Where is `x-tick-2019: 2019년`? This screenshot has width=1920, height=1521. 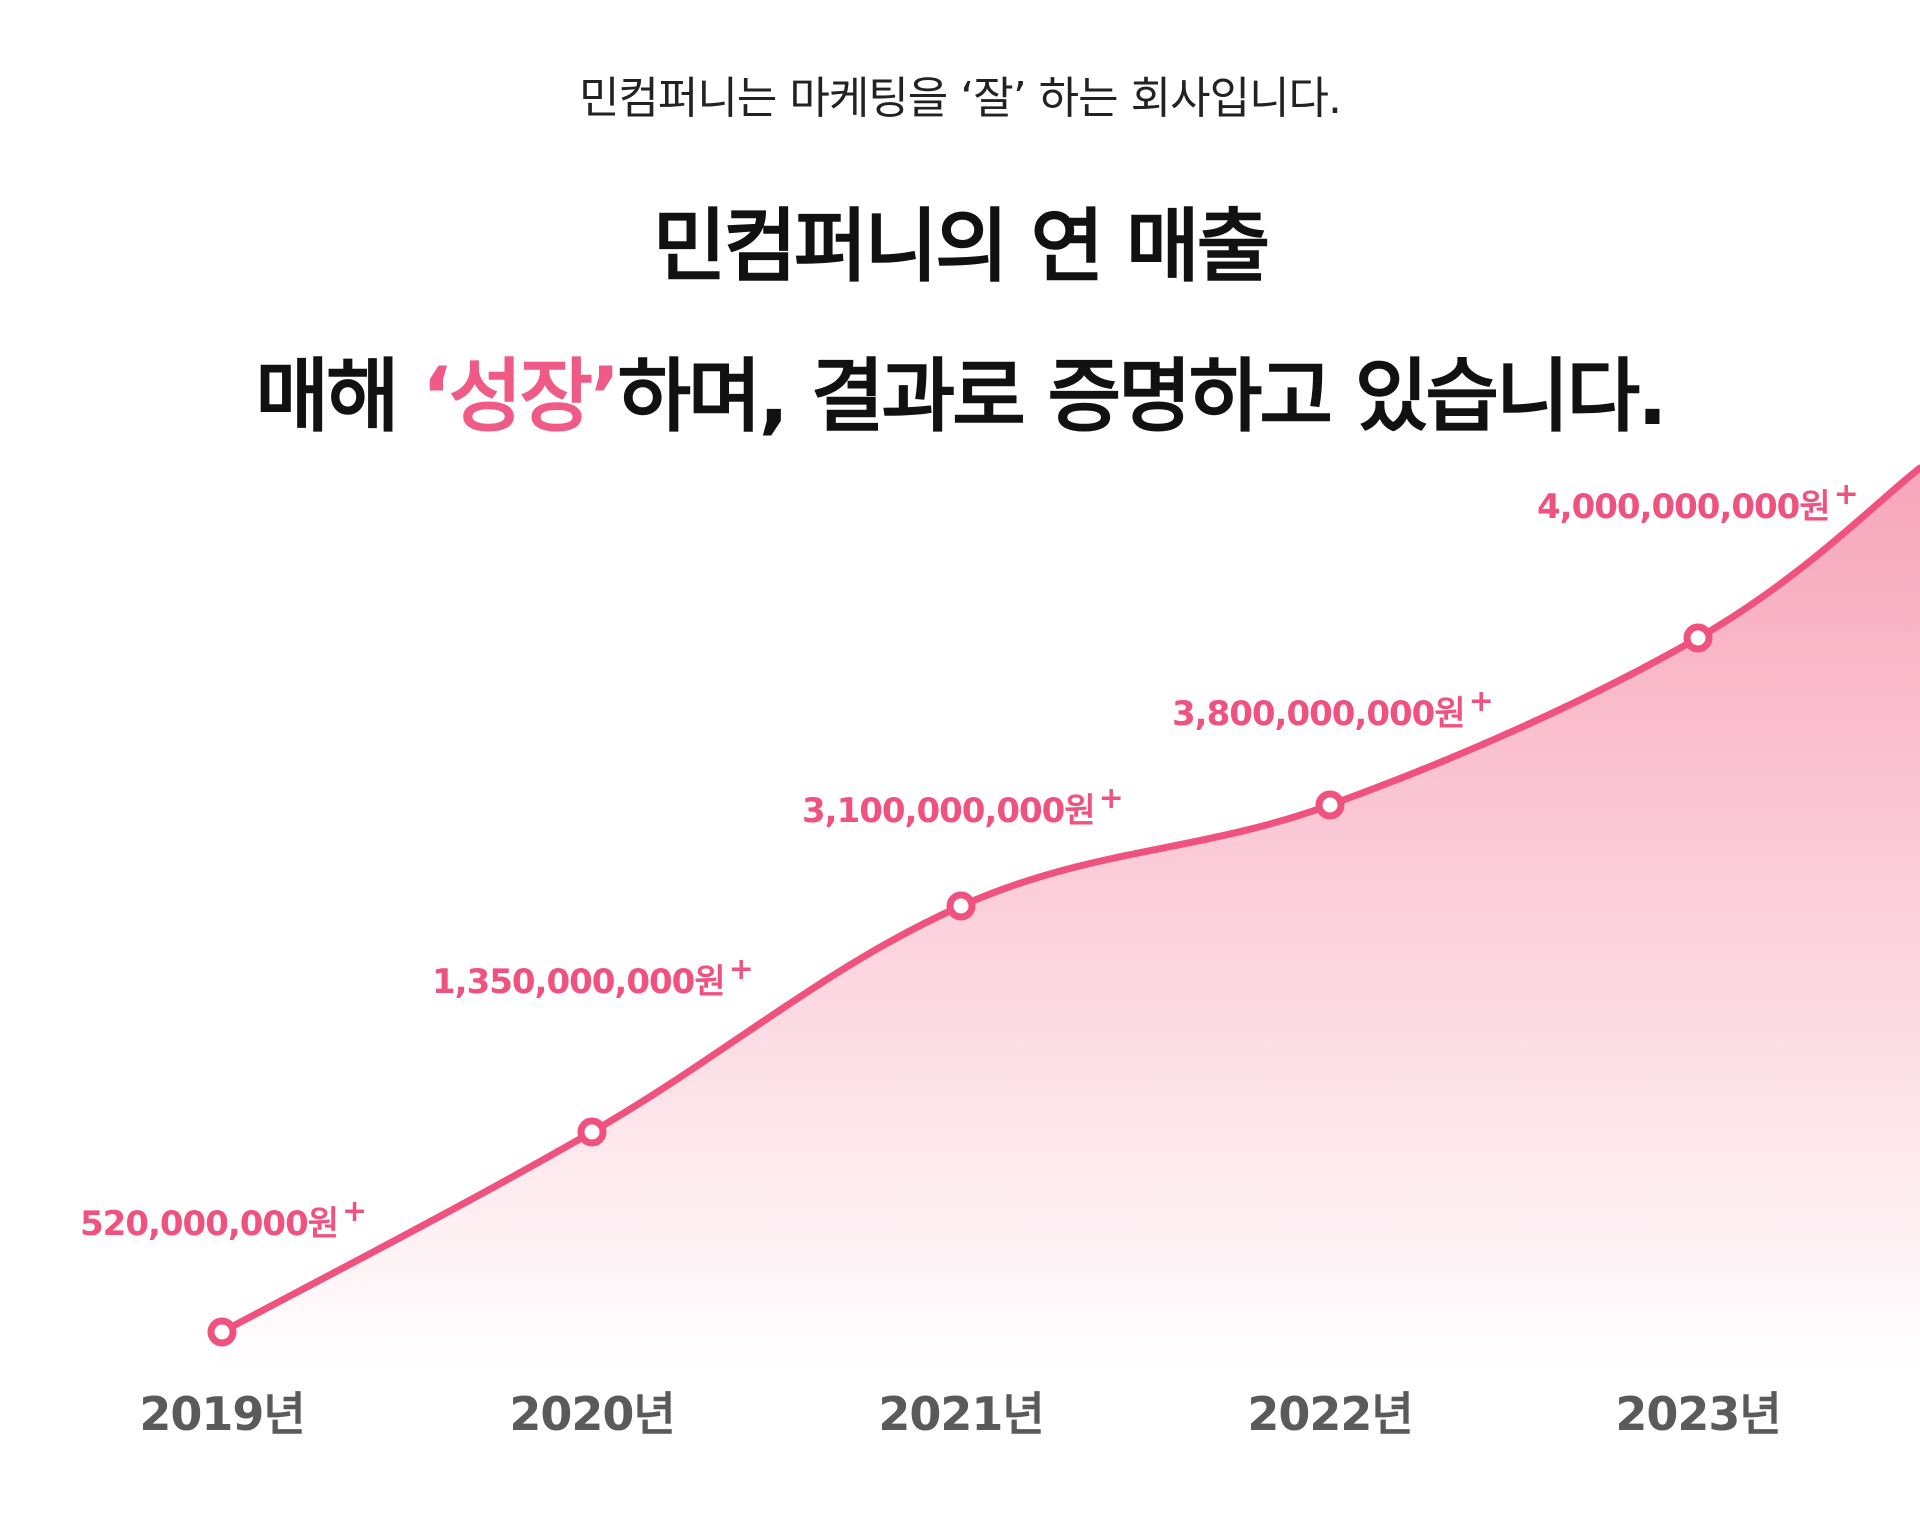 x-tick-2019: 2019년 is located at coordinates (221, 1414).